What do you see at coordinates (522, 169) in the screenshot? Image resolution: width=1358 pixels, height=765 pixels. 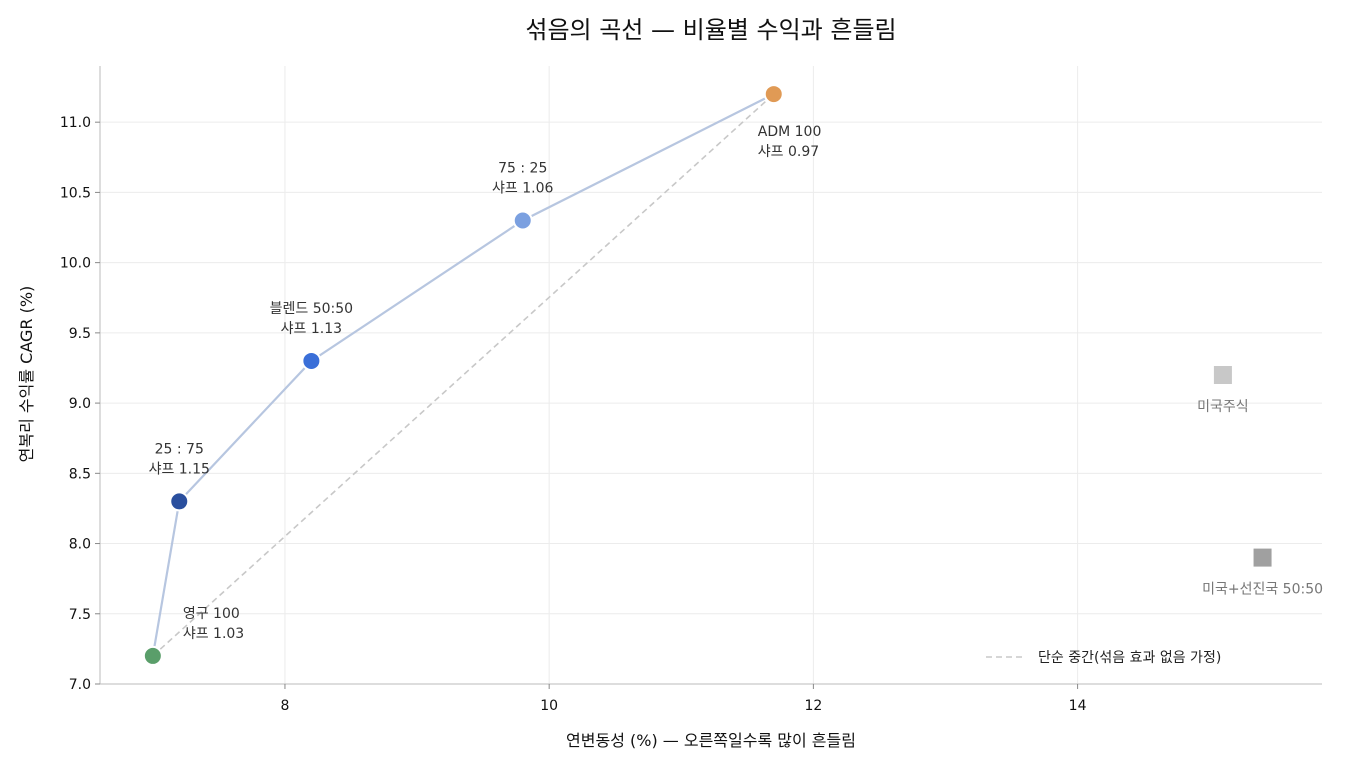 I see `point-label: 75 : 25` at bounding box center [522, 169].